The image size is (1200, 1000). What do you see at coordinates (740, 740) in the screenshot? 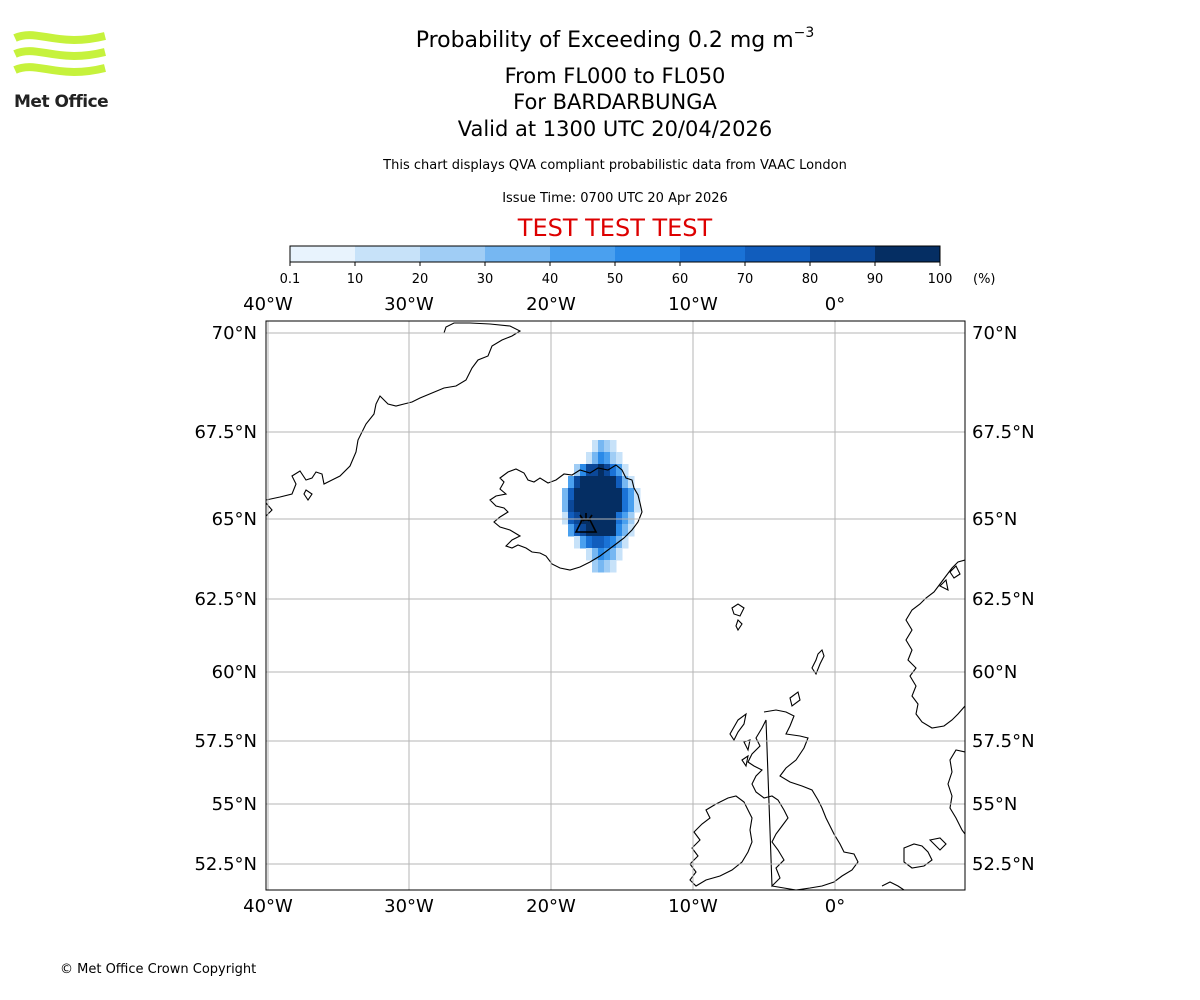
I see `coastline-hebrides` at bounding box center [740, 740].